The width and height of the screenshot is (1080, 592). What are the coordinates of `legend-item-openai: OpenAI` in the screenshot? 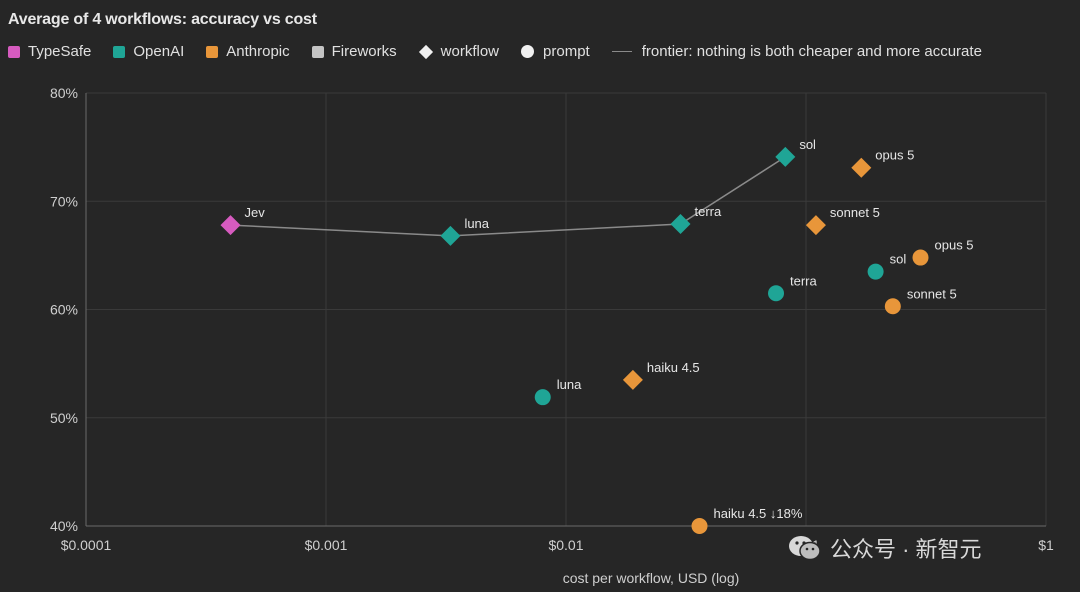 It's located at (148, 51).